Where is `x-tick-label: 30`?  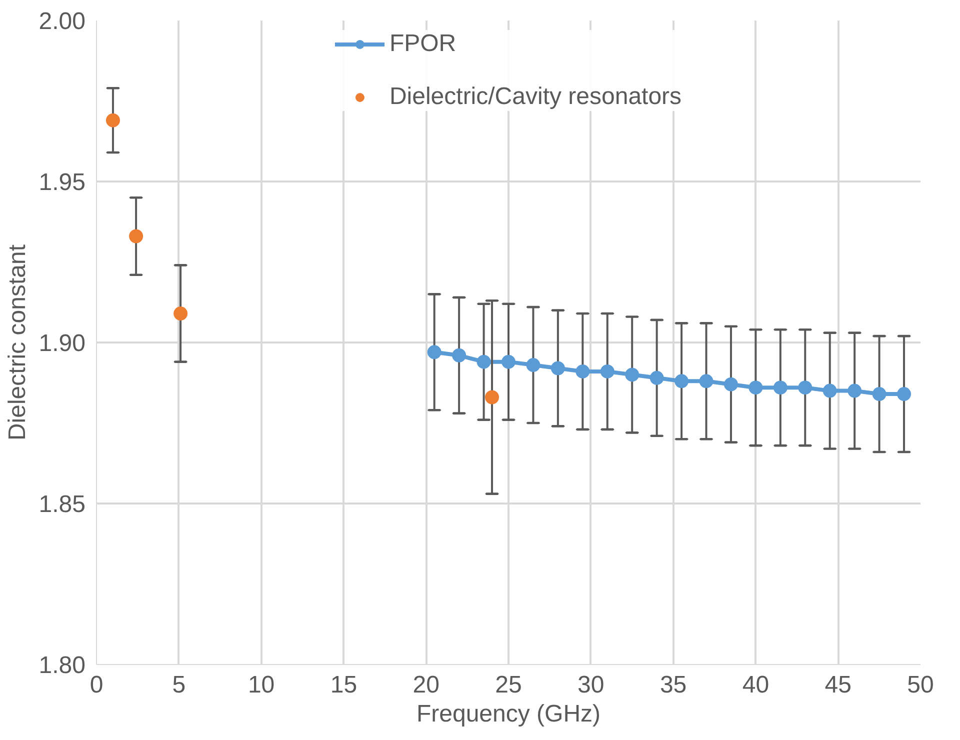
x-tick-label: 30 is located at coordinates (591, 685).